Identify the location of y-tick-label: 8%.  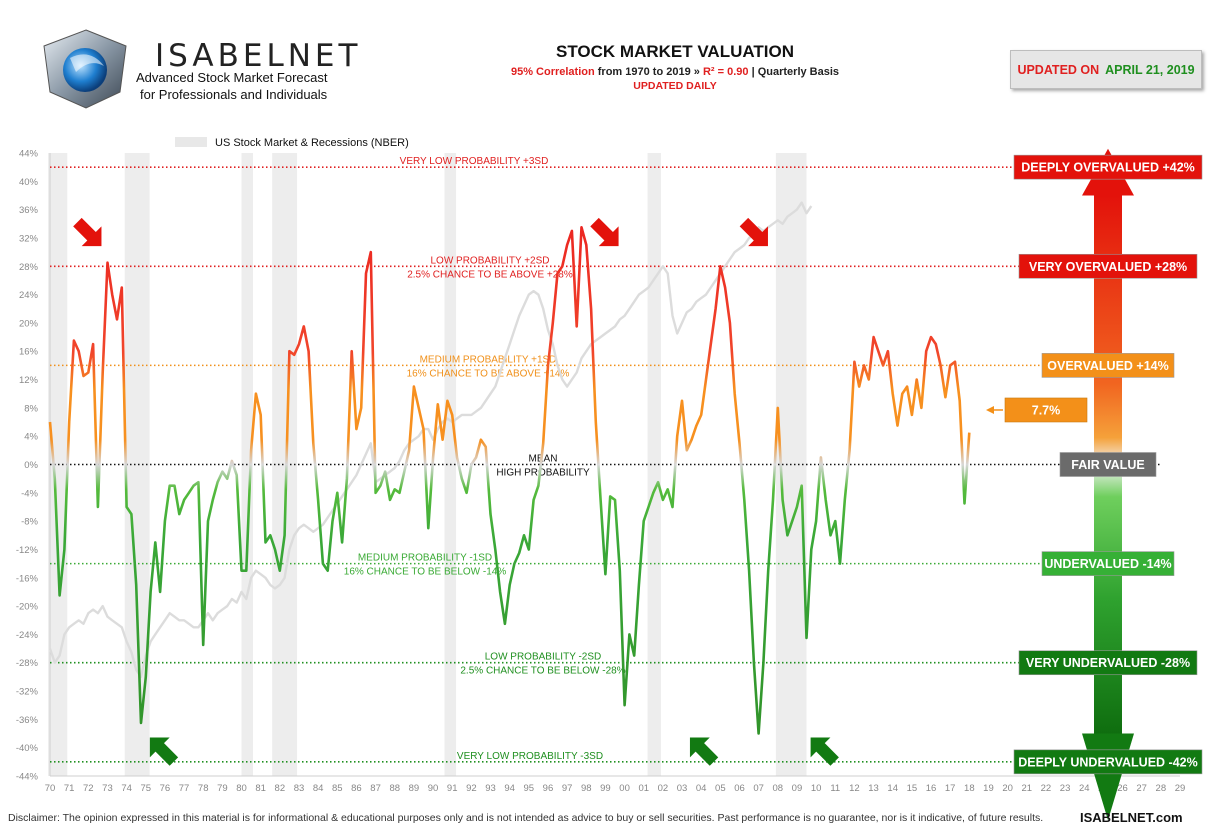
(31, 408).